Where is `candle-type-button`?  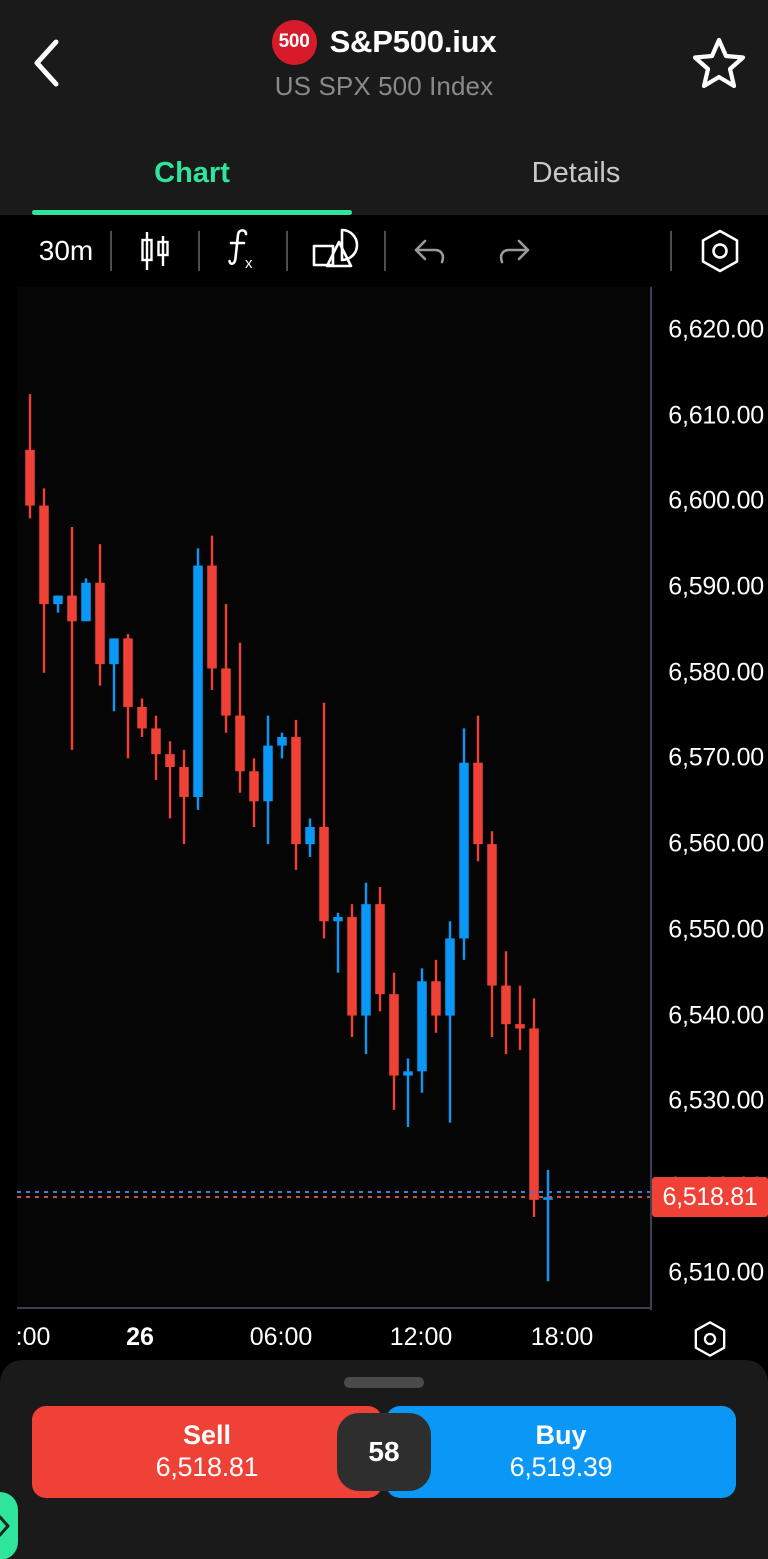 candle-type-button is located at coordinates (155, 251).